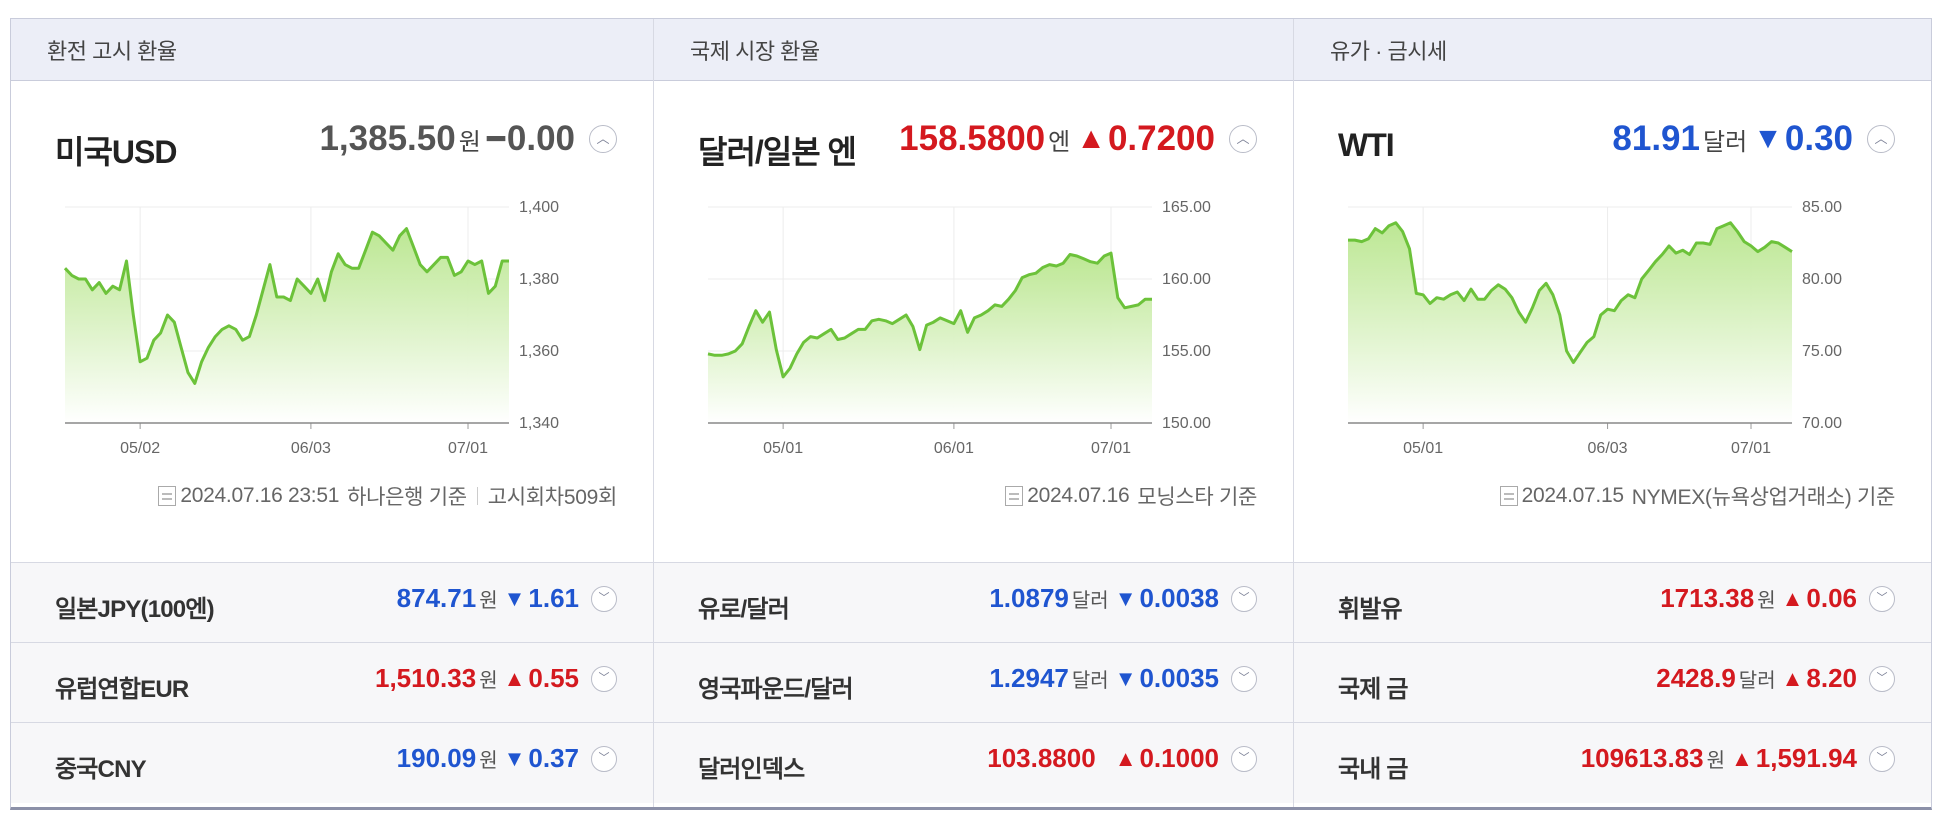 Image resolution: width=1942 pixels, height=824 pixels. What do you see at coordinates (1612, 50) in the screenshot?
I see `column-header: 유가 · 금시세` at bounding box center [1612, 50].